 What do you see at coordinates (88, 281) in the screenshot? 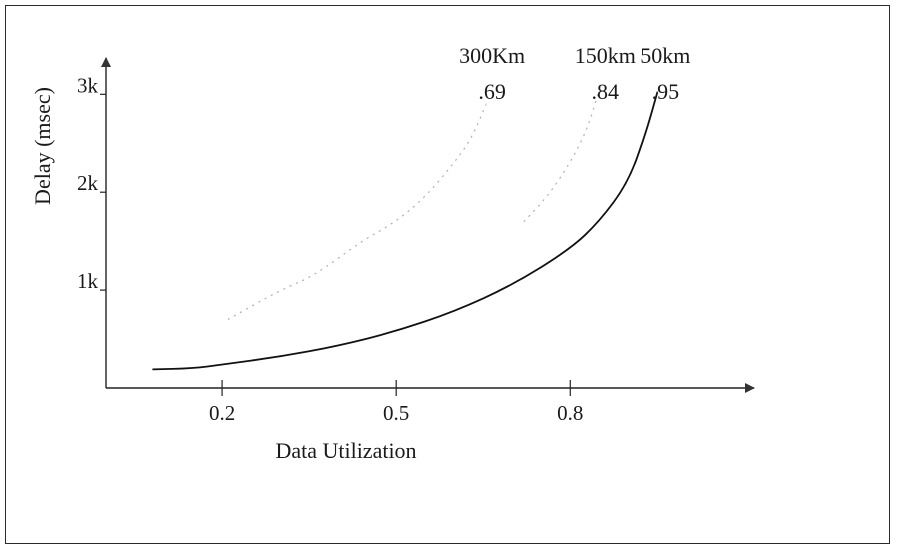
I see `y-tick-label: 1k` at bounding box center [88, 281].